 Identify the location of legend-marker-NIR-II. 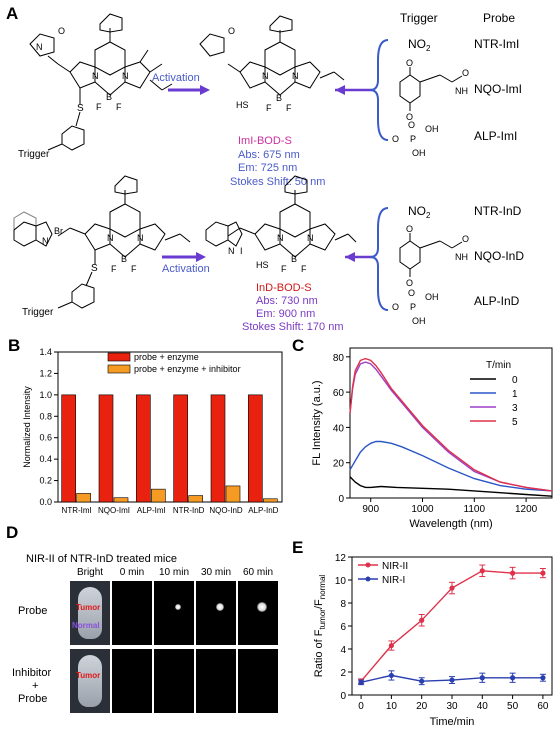
(368, 565).